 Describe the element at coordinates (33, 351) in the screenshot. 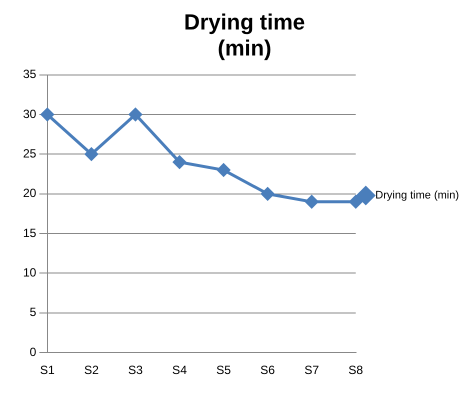

I see `y-tick-label: 0` at that location.